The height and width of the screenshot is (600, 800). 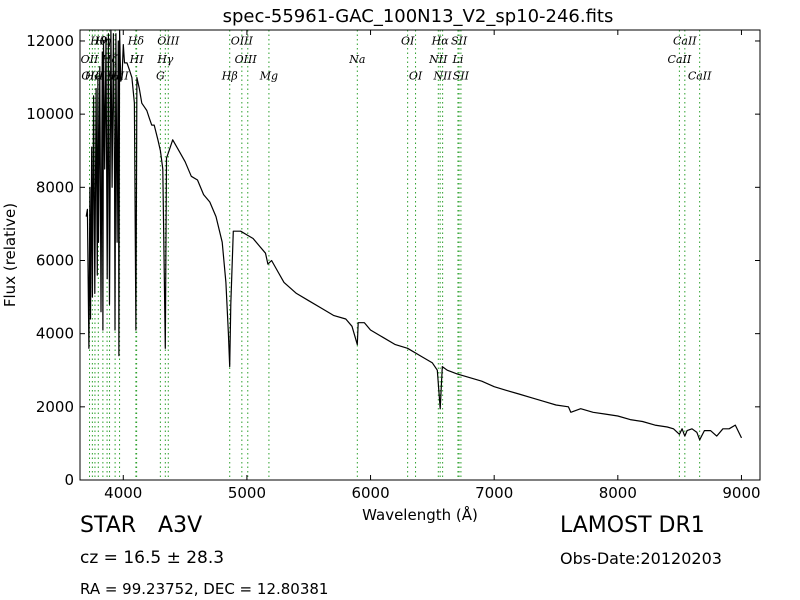 What do you see at coordinates (680, 59) in the screenshot?
I see `line-label-17: CaII` at bounding box center [680, 59].